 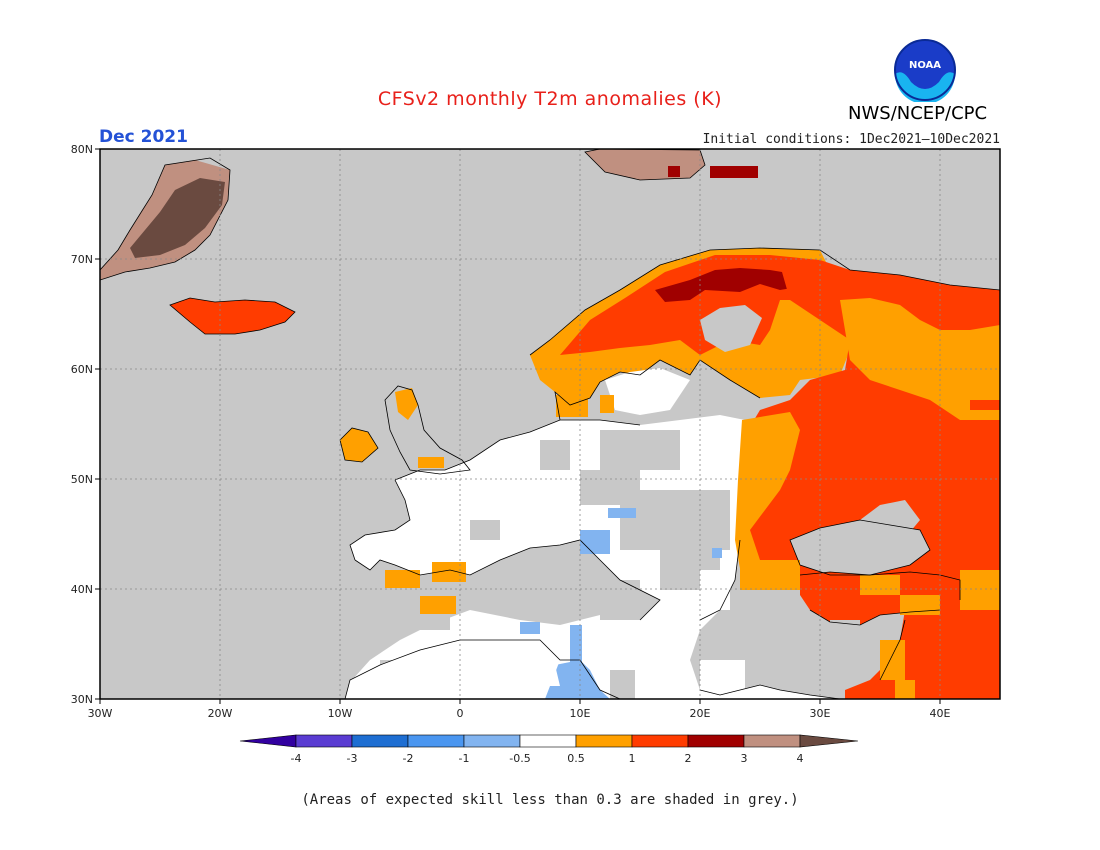 I want to click on greenland-strong-anomaly, so click(x=177, y=218).